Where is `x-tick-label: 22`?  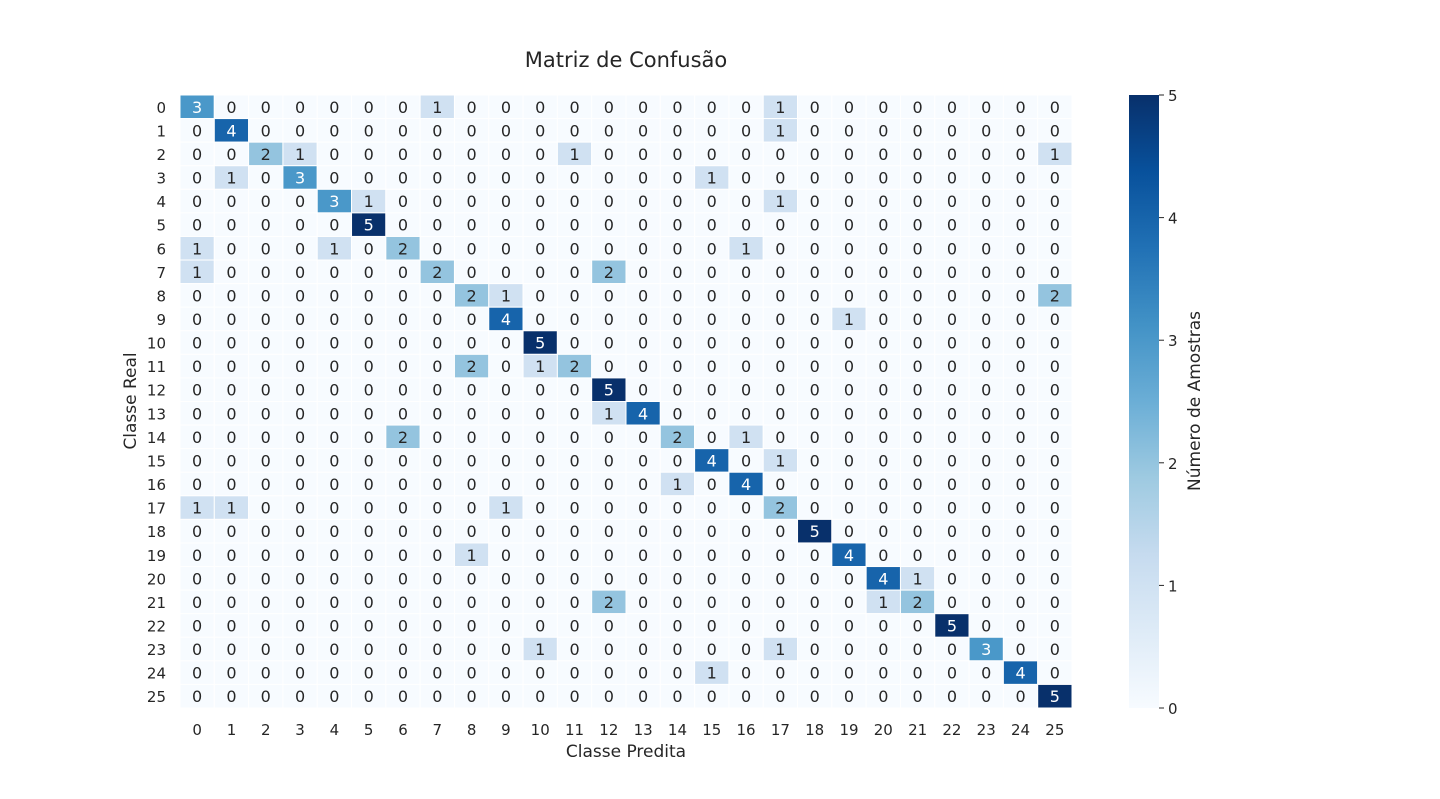 x-tick-label: 22 is located at coordinates (951, 730).